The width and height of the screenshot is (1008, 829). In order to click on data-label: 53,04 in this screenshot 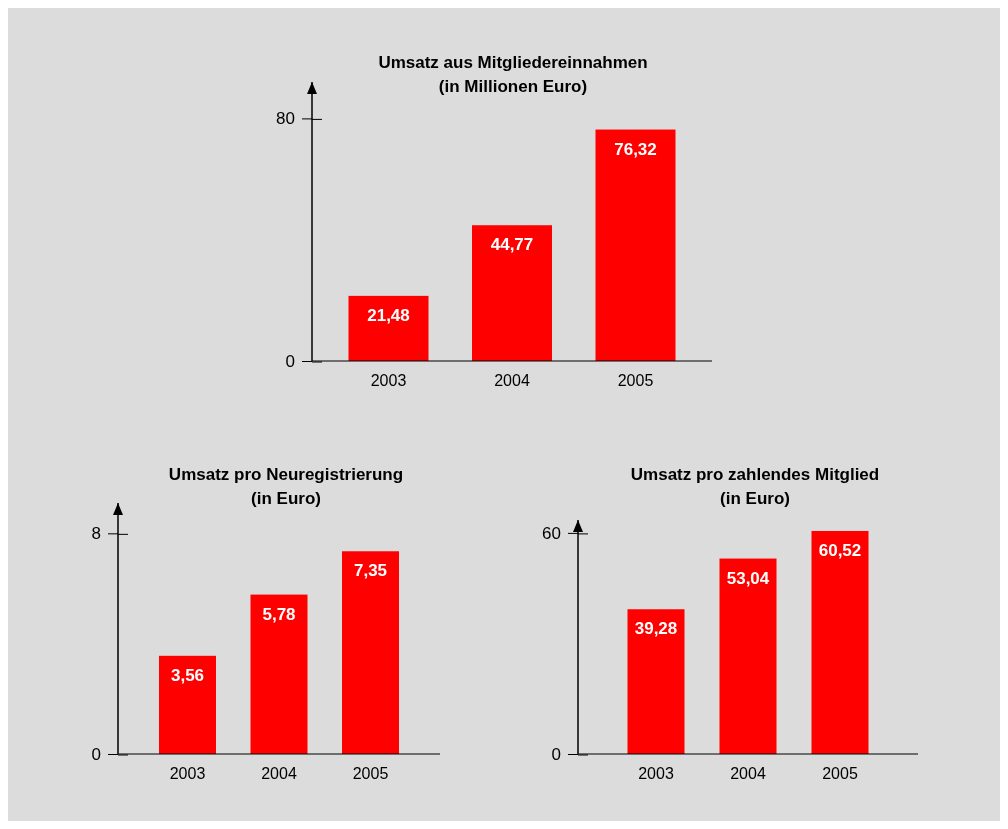, I will do `click(748, 578)`.